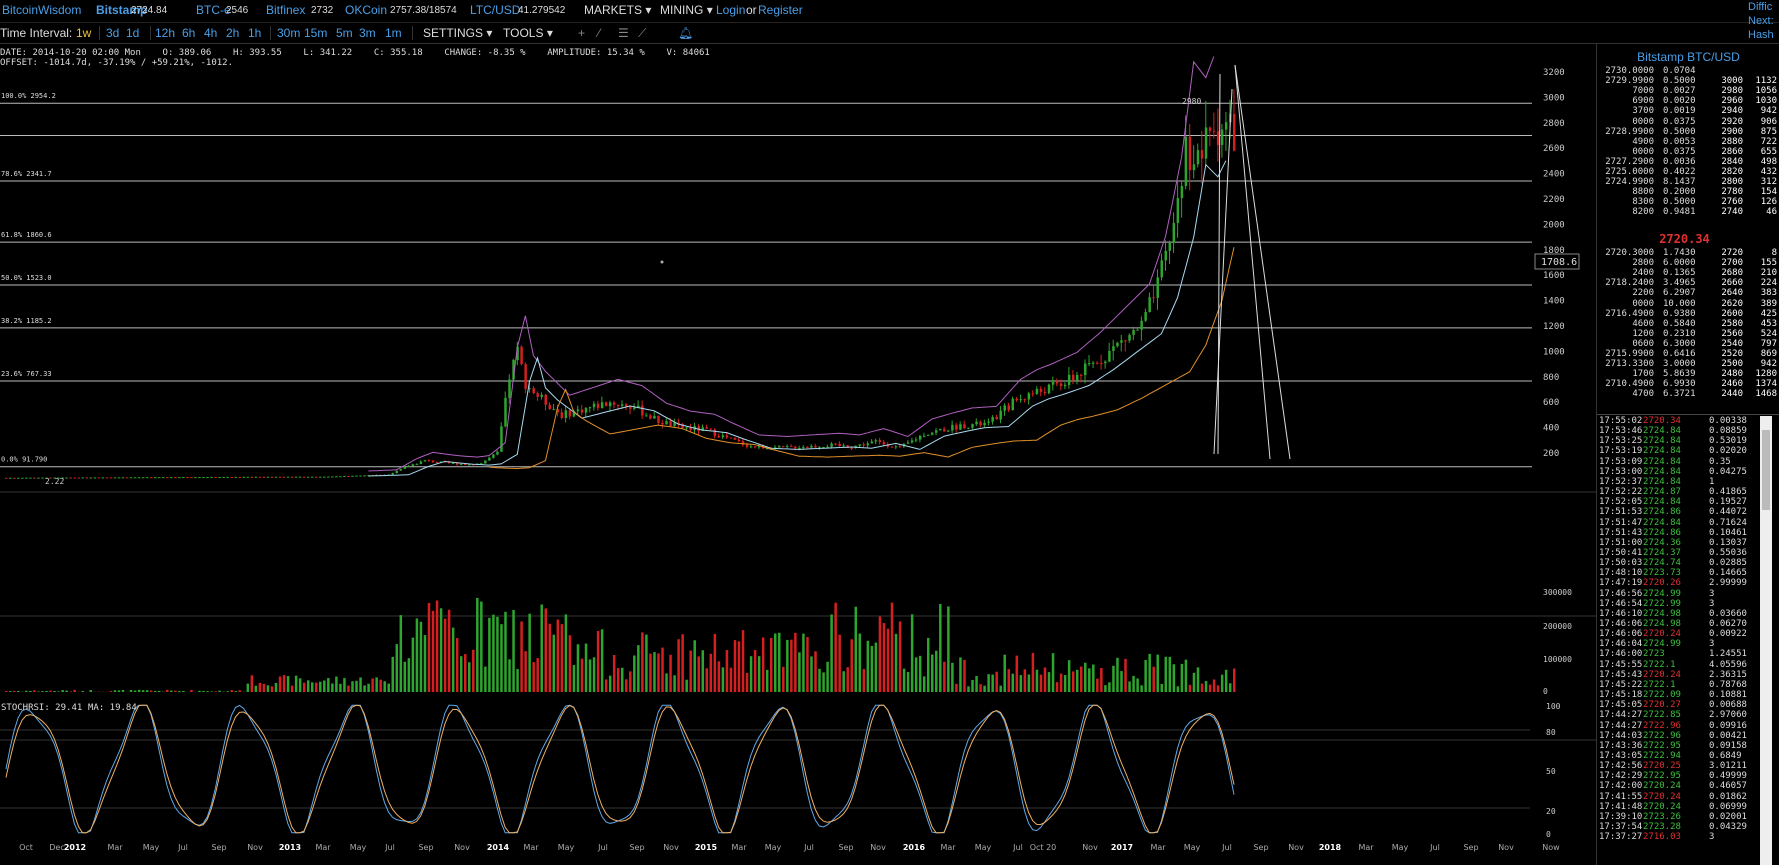 This screenshot has height=865, width=1779. Describe the element at coordinates (84, 33) in the screenshot. I see `interval-1w: 1w` at that location.